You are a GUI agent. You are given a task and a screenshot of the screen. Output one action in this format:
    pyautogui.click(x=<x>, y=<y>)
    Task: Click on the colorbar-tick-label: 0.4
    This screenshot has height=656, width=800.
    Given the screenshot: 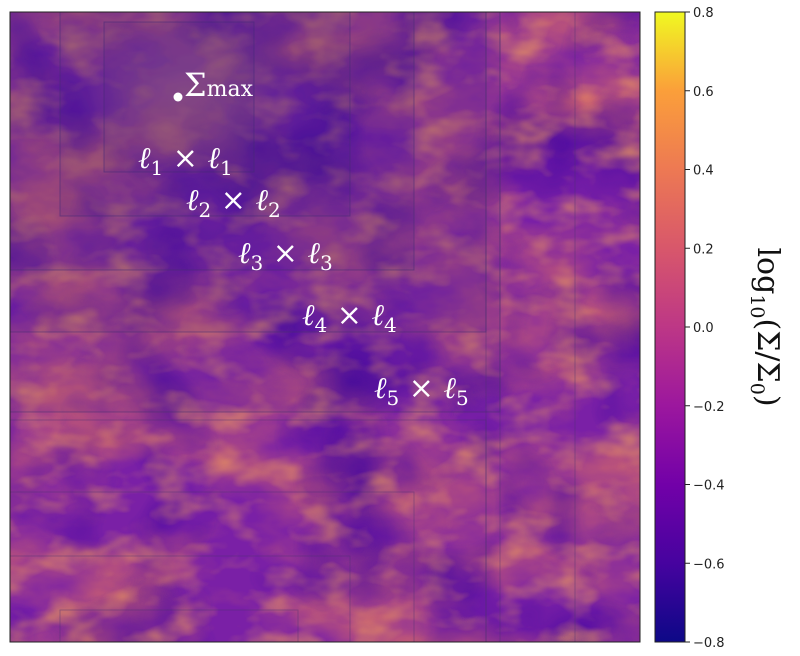 What is the action you would take?
    pyautogui.click(x=703, y=171)
    